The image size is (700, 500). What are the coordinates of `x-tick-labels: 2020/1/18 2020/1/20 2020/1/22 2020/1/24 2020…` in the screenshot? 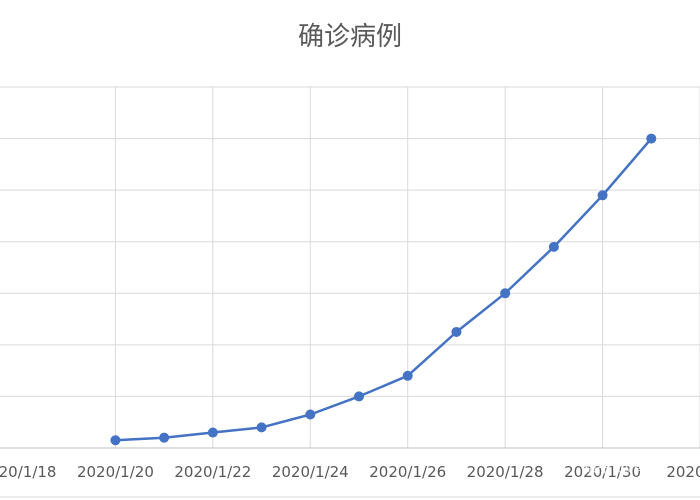 It's located at (350, 472).